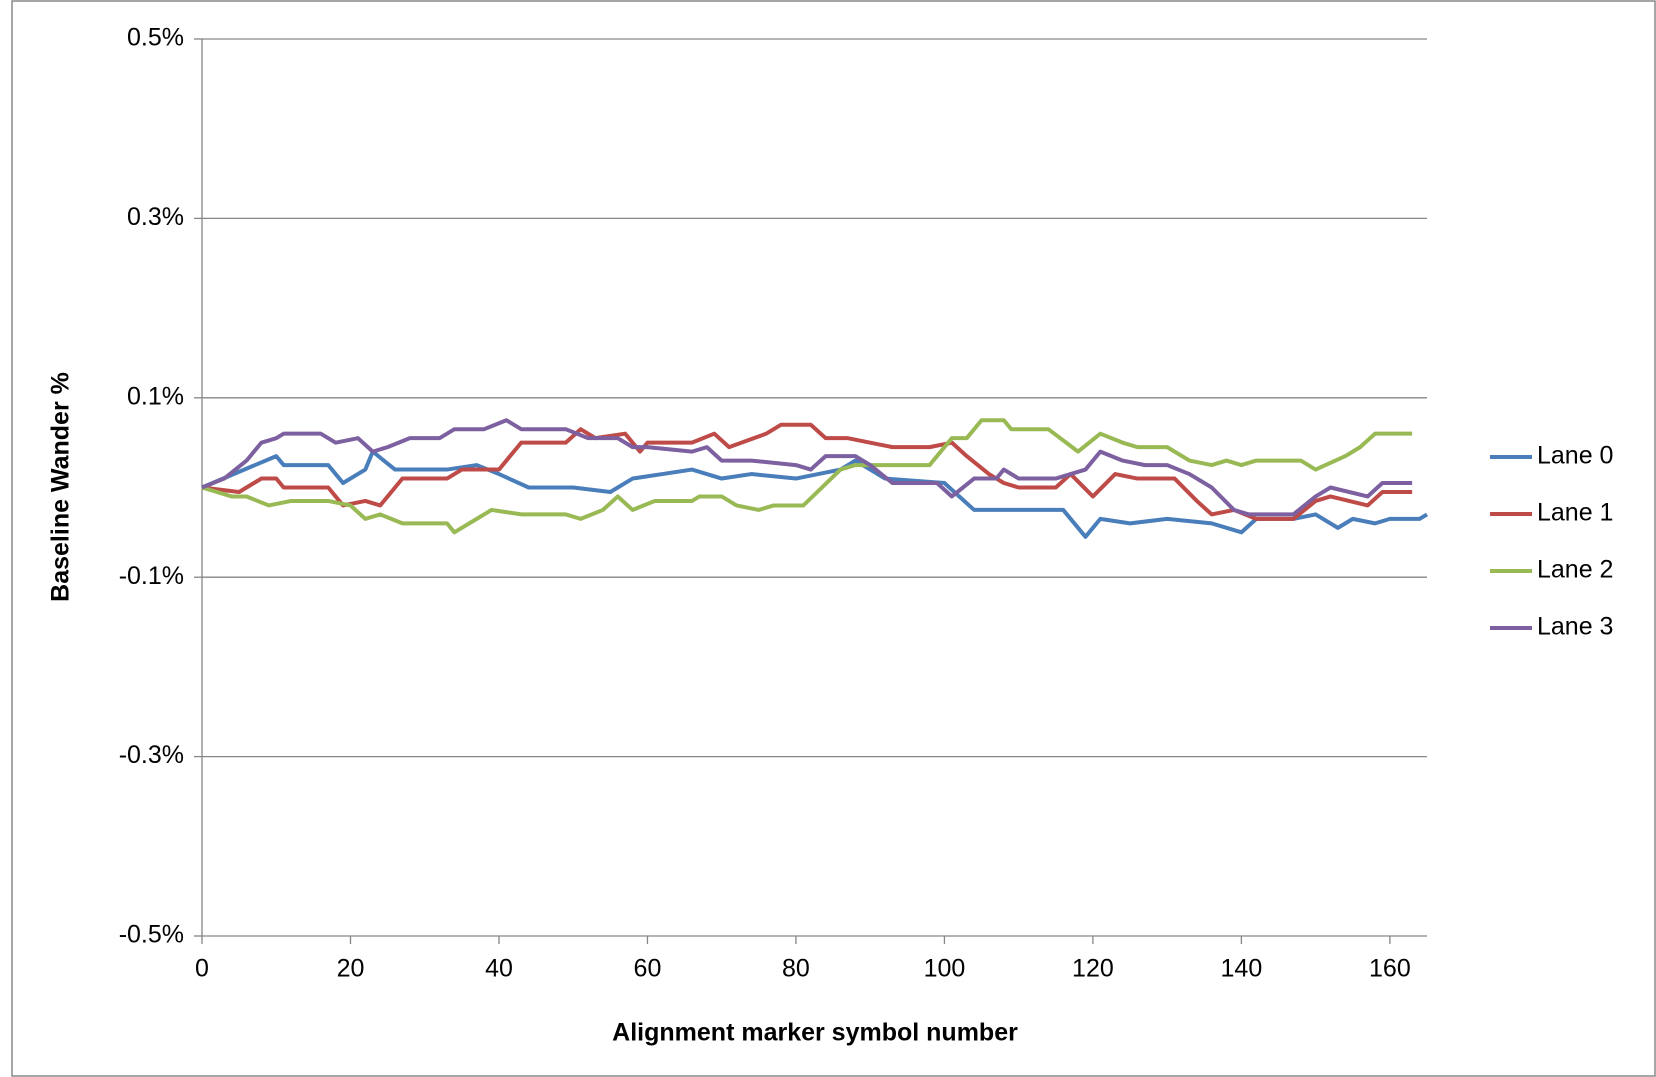 The height and width of the screenshot is (1077, 1656). Describe the element at coordinates (815, 1033) in the screenshot. I see `x-axis-label: Alignment marker symbol number` at that location.